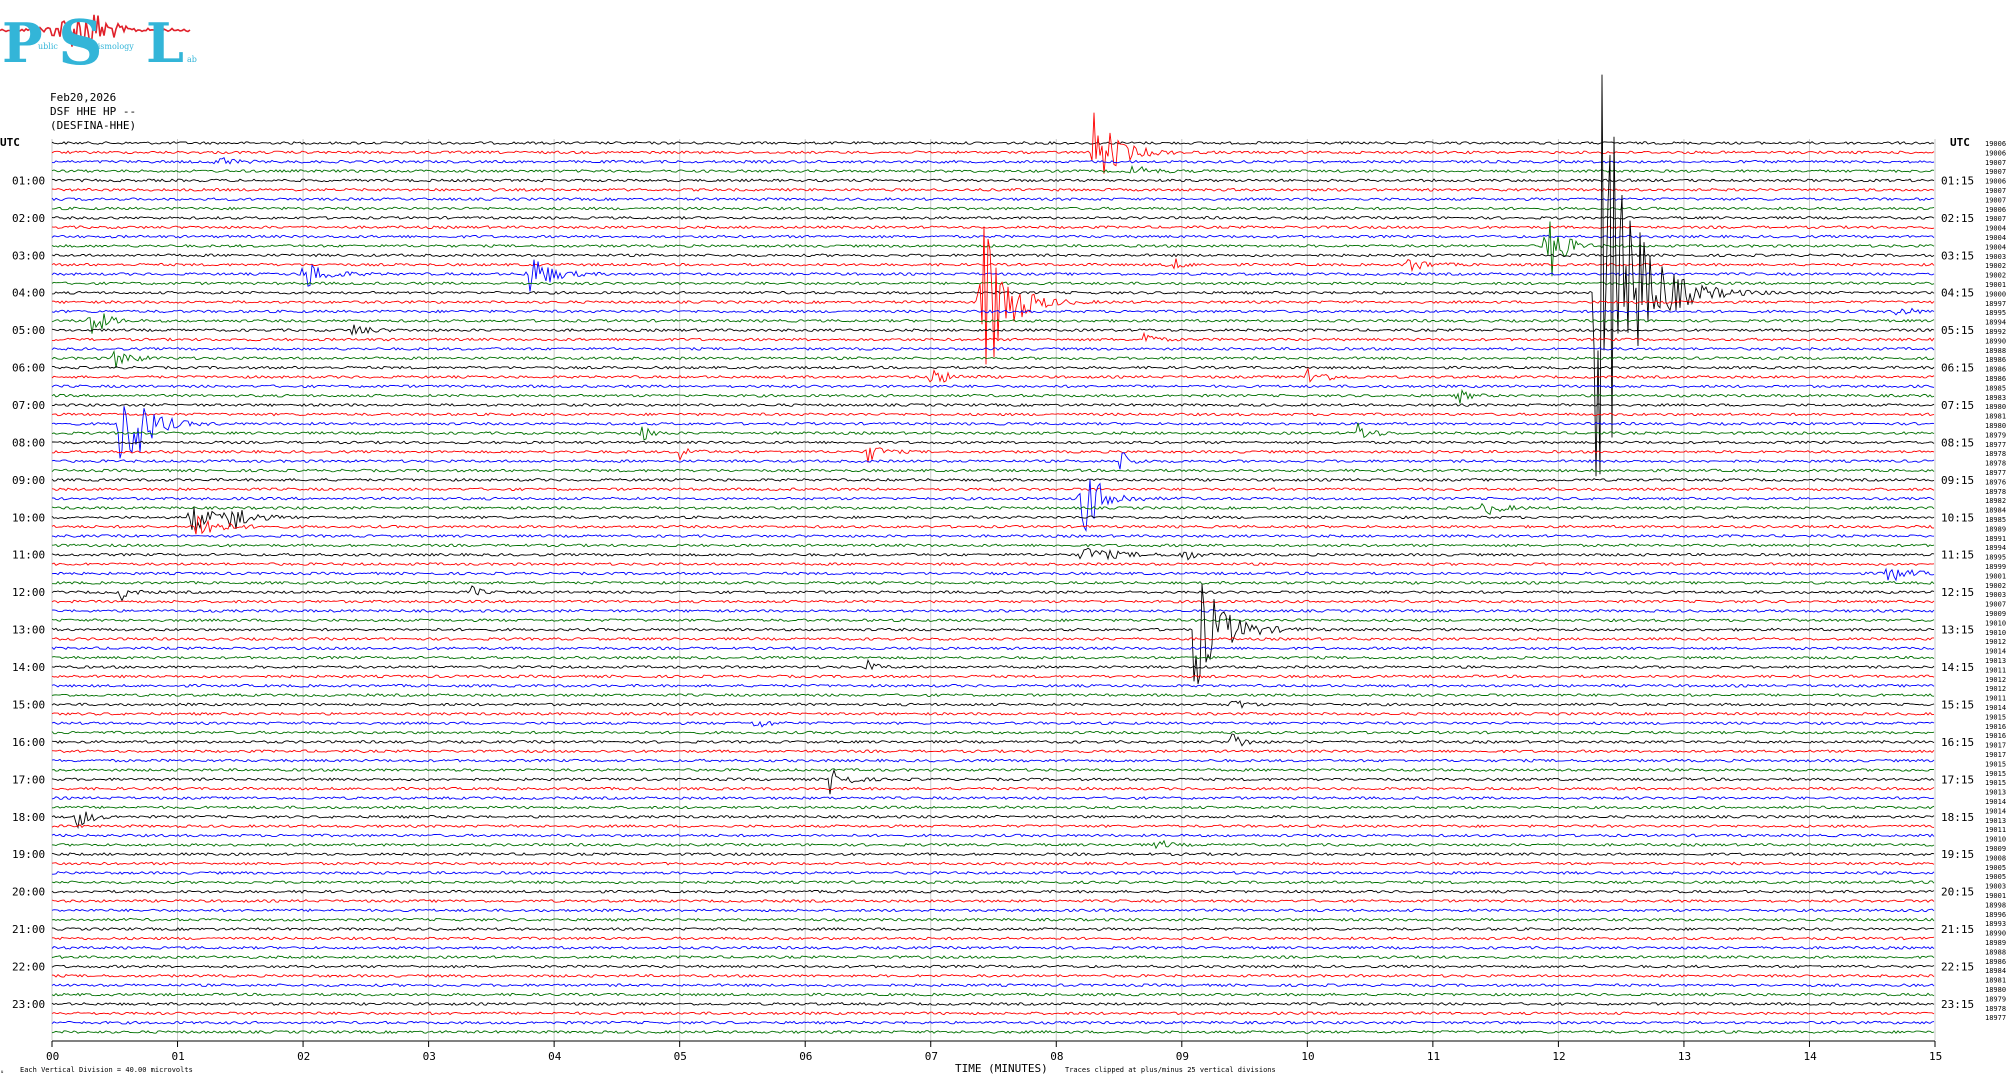 This screenshot has width=2010, height=1080. I want to click on trace-value: 18985, so click(1995, 388).